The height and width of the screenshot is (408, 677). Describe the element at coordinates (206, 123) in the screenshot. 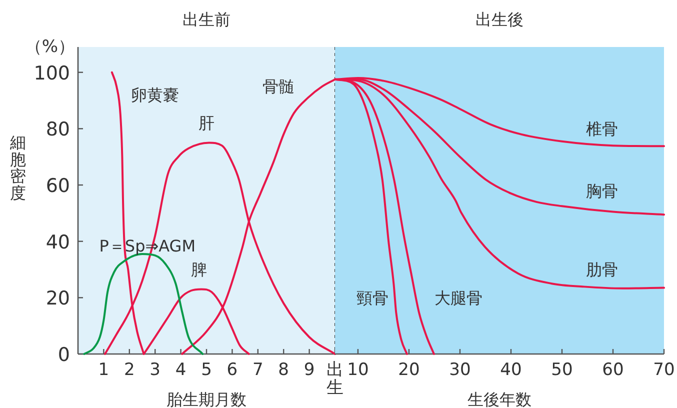

I see `series-label: 肝` at that location.